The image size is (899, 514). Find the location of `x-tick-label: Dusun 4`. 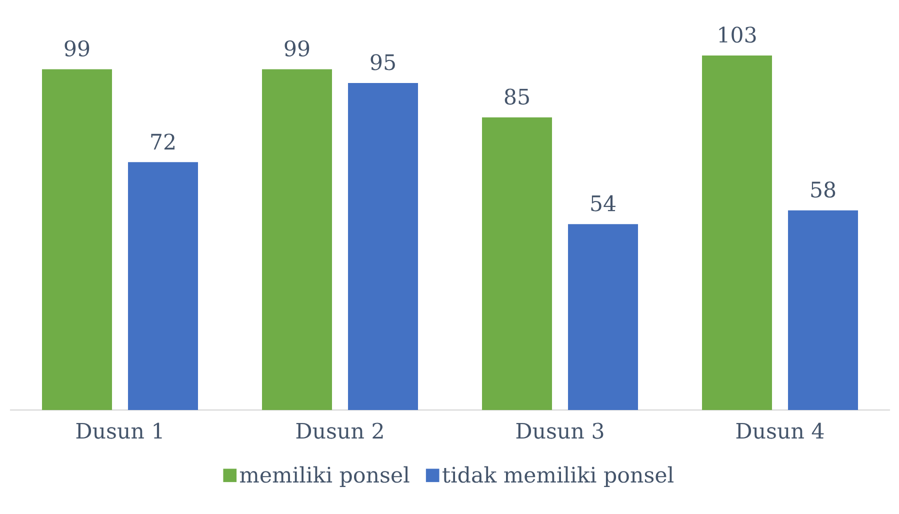

x-tick-label: Dusun 4 is located at coordinates (780, 430).